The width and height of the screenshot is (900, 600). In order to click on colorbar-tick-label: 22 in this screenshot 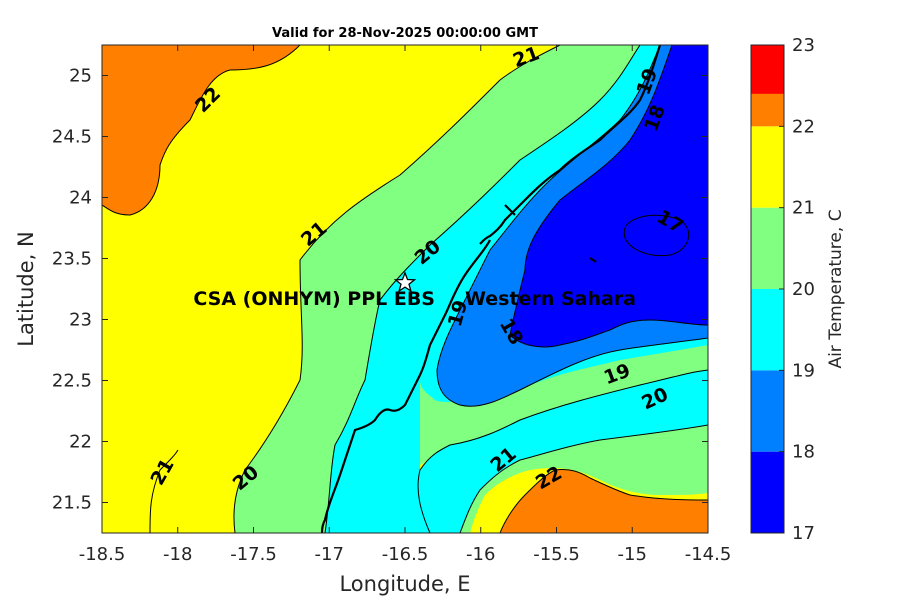, I will do `click(803, 126)`.